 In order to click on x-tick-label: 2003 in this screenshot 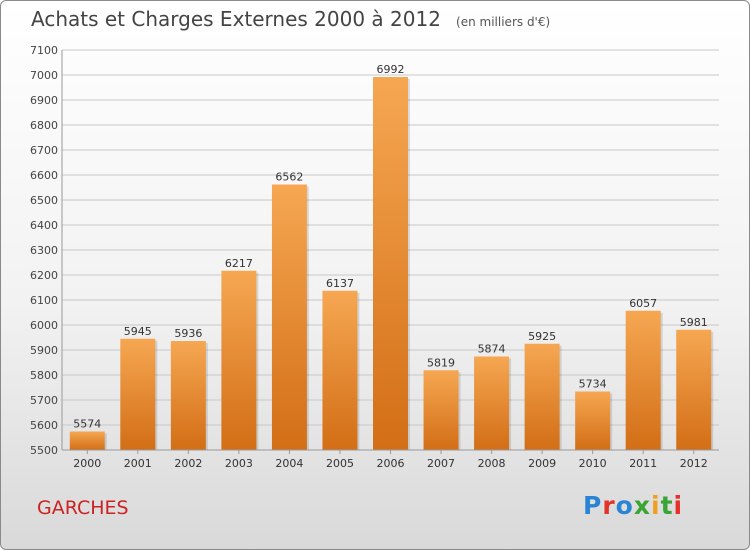, I will do `click(239, 463)`.